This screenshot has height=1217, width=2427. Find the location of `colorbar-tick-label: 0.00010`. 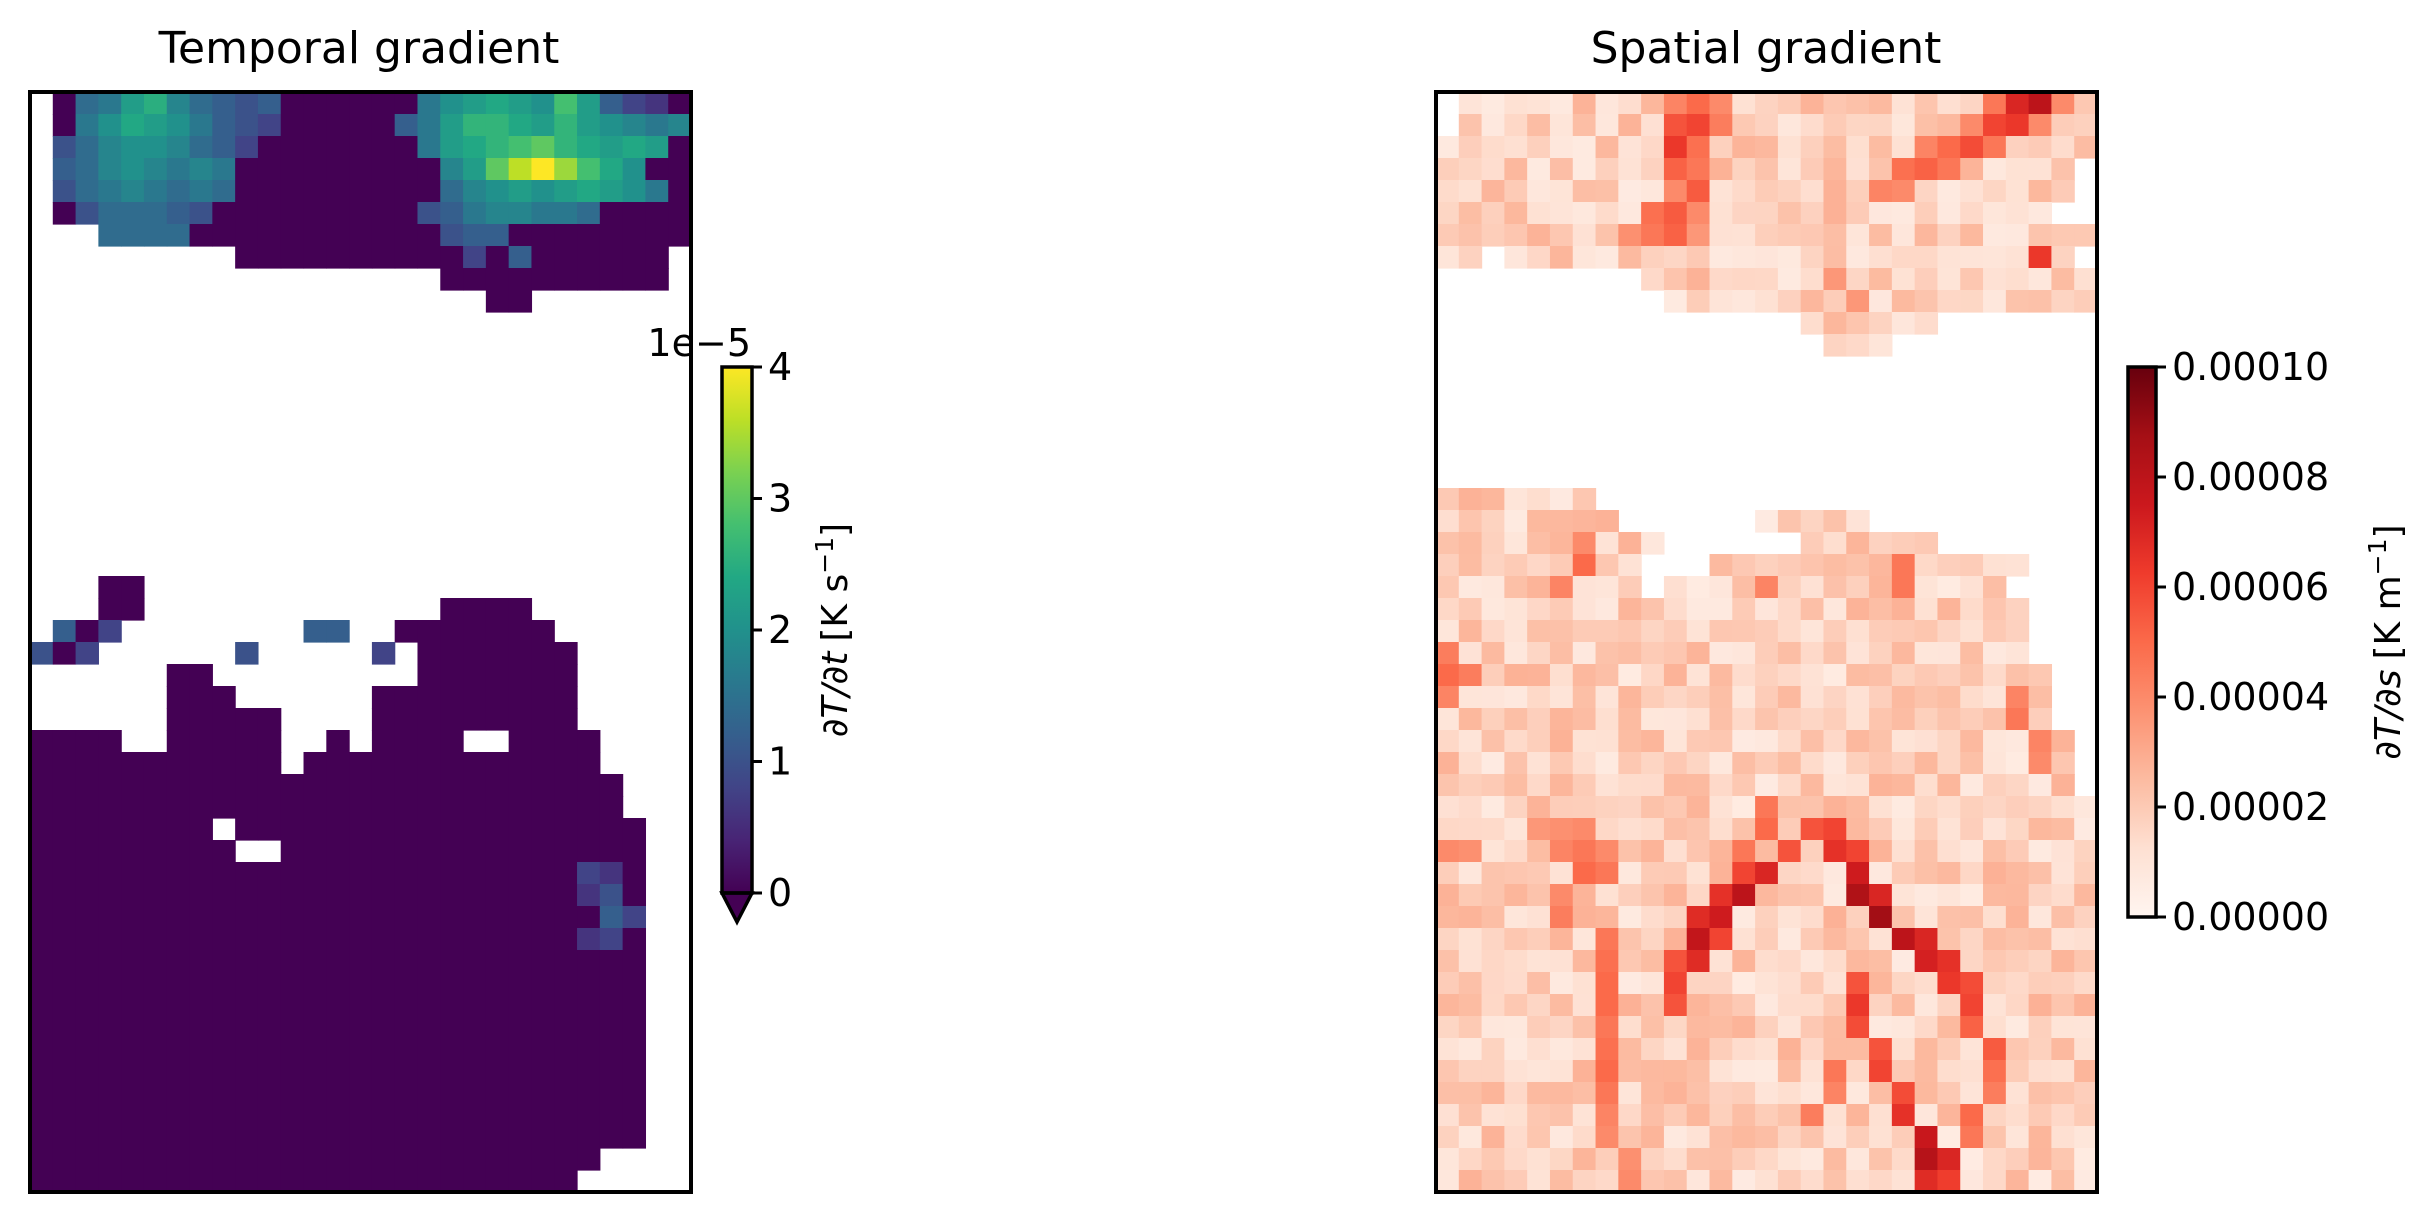

colorbar-tick-label: 0.00010 is located at coordinates (2250, 367).